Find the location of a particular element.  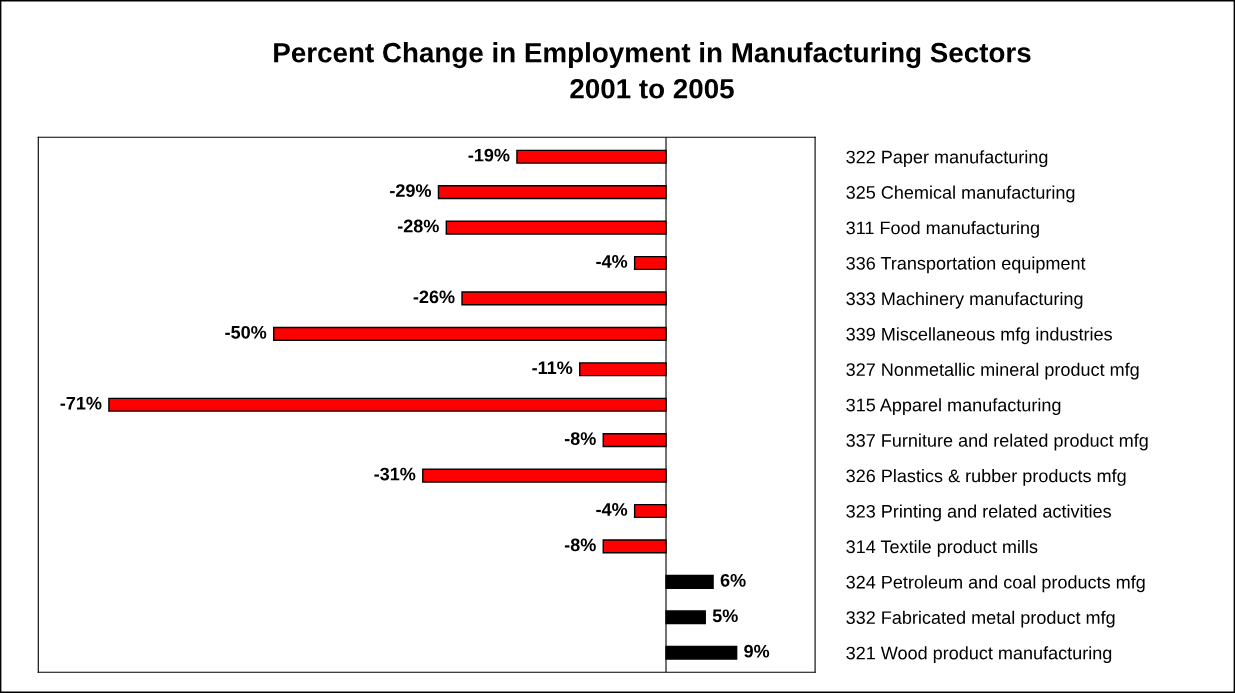

data-label: -31% is located at coordinates (395, 474).